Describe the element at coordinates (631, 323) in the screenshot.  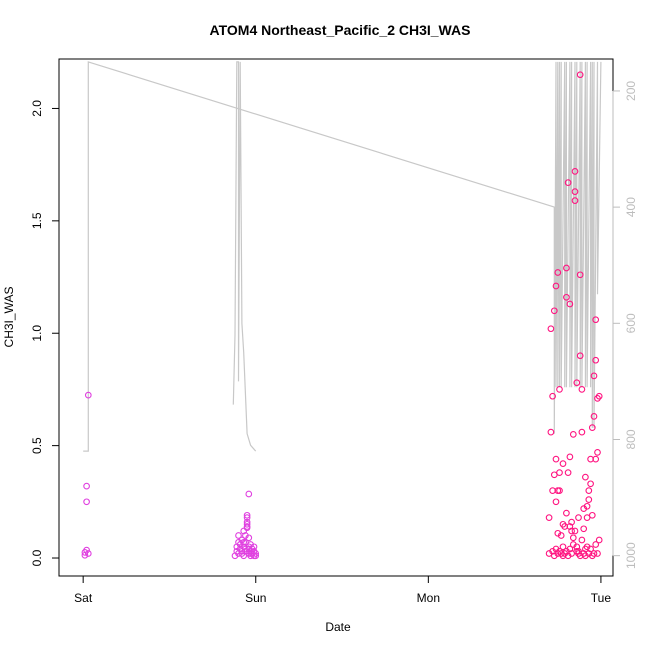
I see `y2-tick-label: 600` at that location.